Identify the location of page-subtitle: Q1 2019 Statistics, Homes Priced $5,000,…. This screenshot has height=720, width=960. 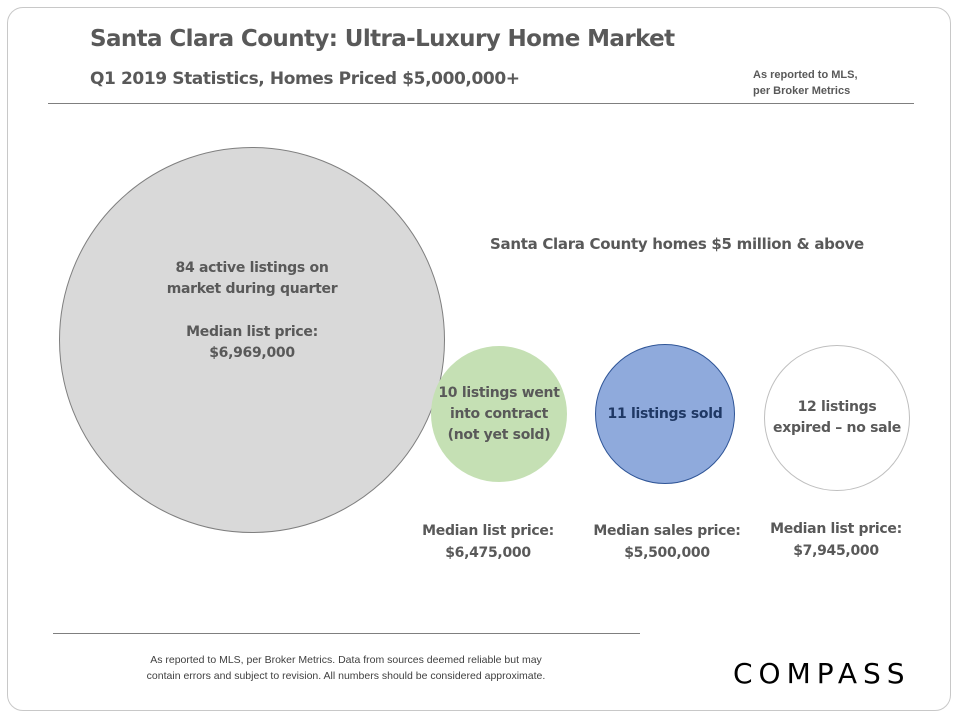
(305, 79).